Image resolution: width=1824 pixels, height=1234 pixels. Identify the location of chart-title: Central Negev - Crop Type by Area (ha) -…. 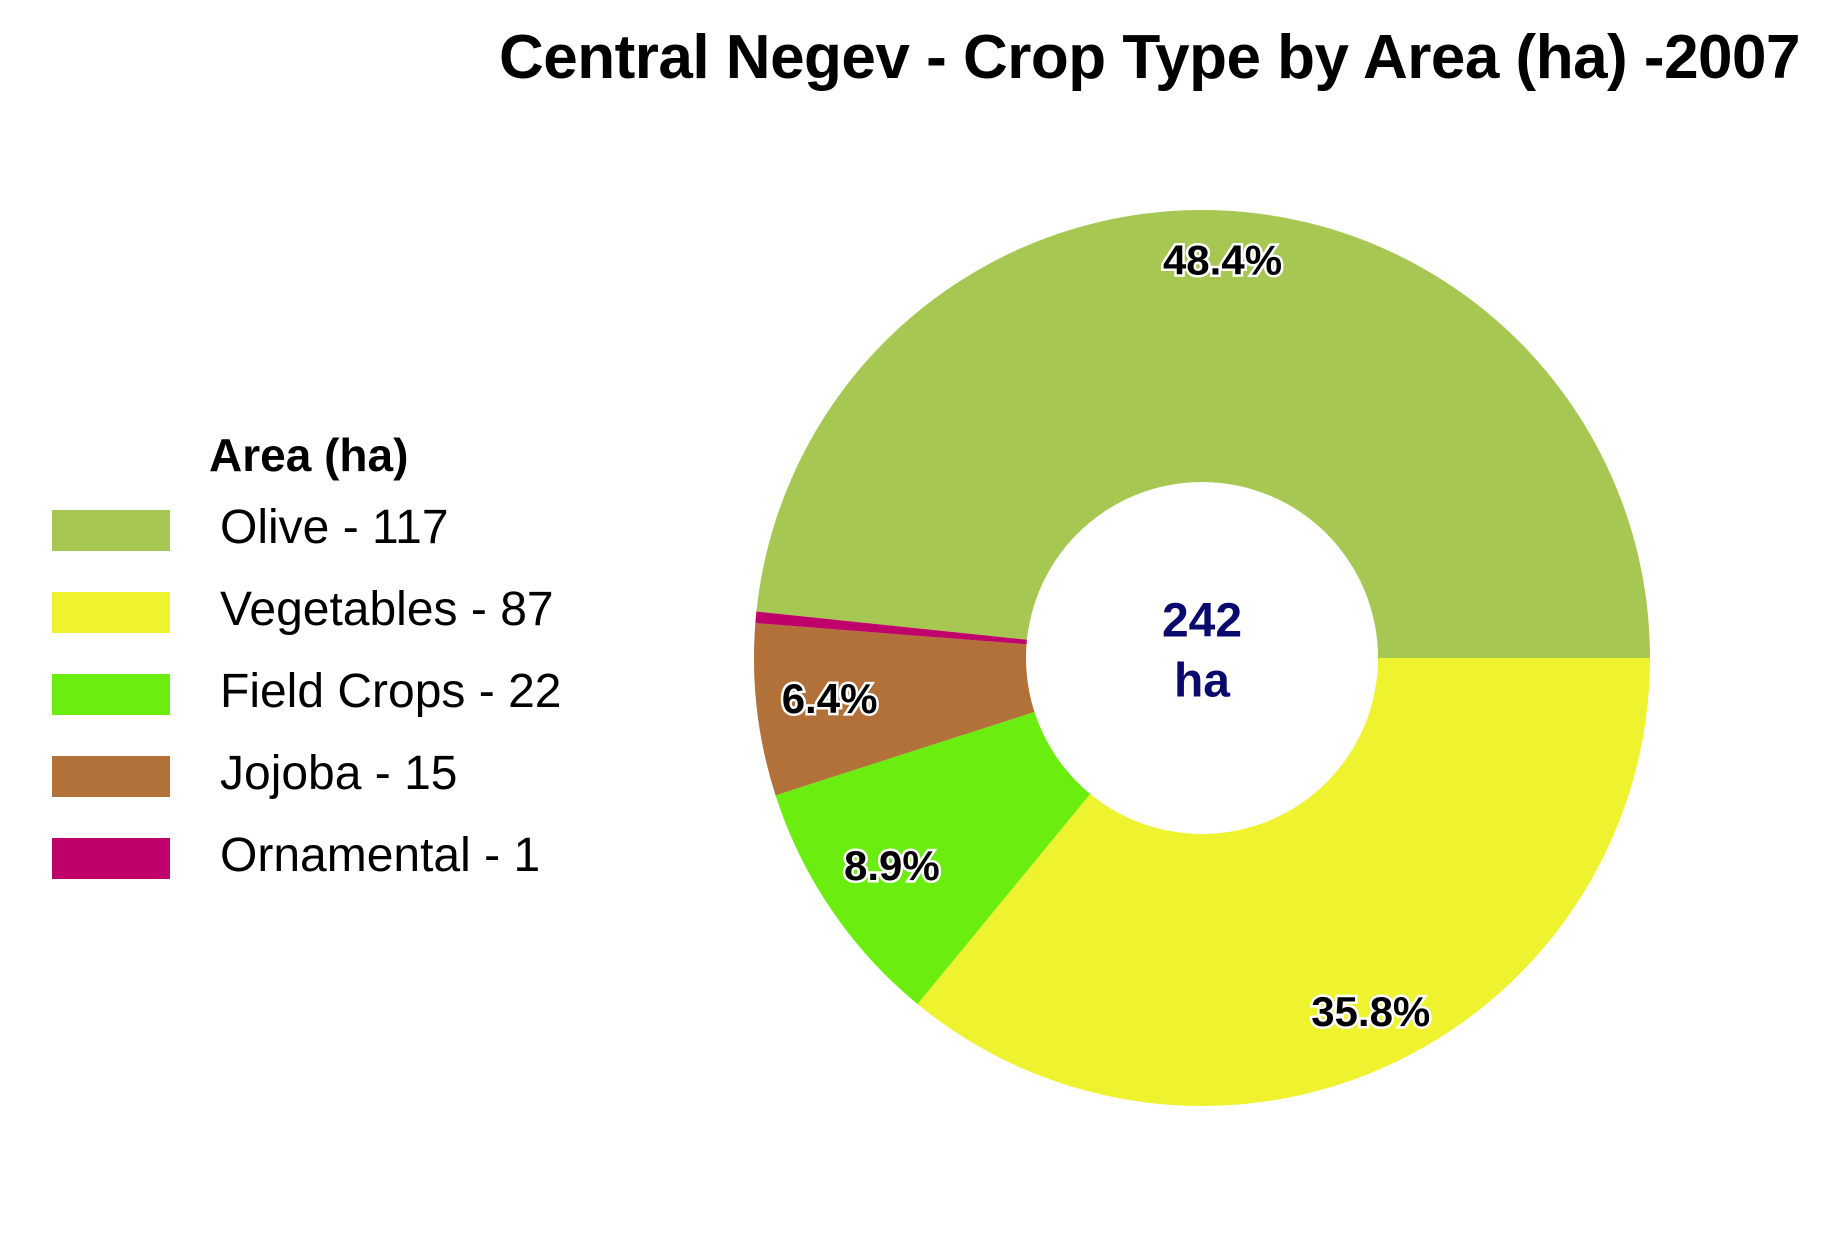
(1149, 57).